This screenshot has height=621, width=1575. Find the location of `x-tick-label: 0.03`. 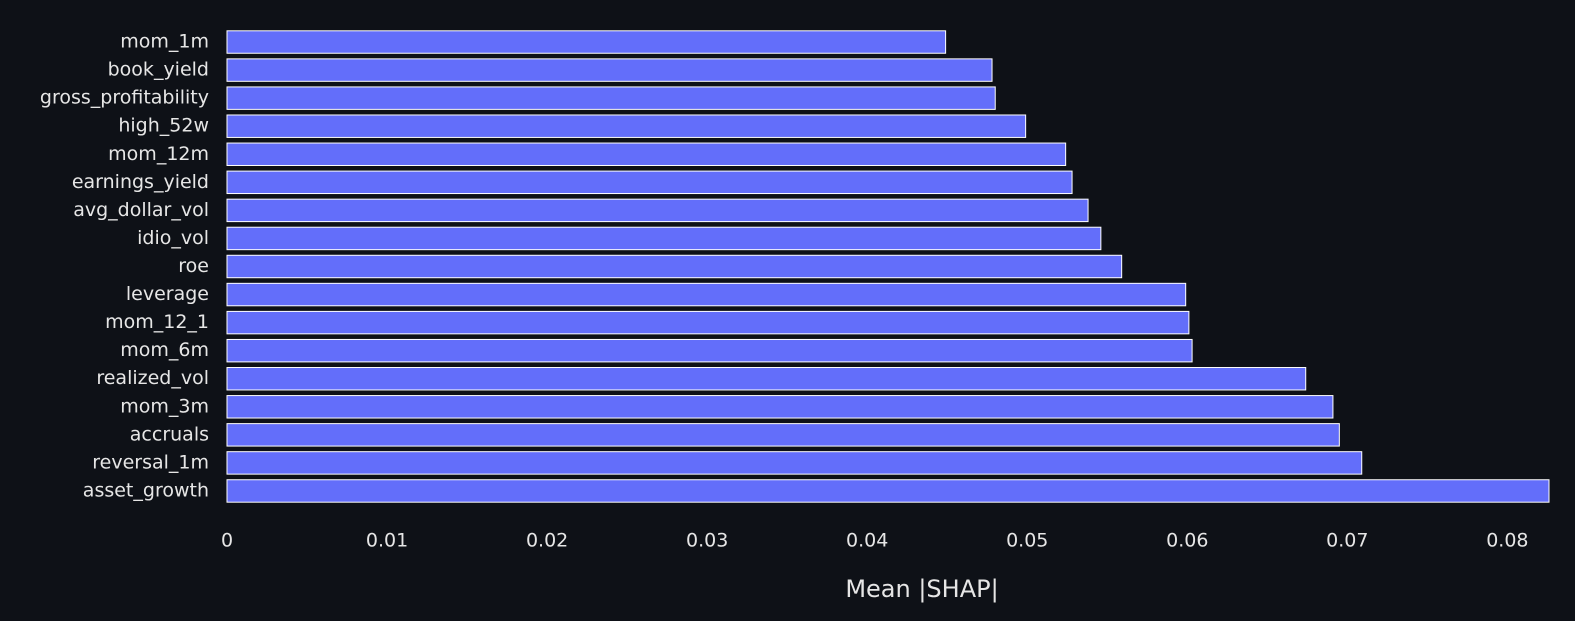

x-tick-label: 0.03 is located at coordinates (707, 541).